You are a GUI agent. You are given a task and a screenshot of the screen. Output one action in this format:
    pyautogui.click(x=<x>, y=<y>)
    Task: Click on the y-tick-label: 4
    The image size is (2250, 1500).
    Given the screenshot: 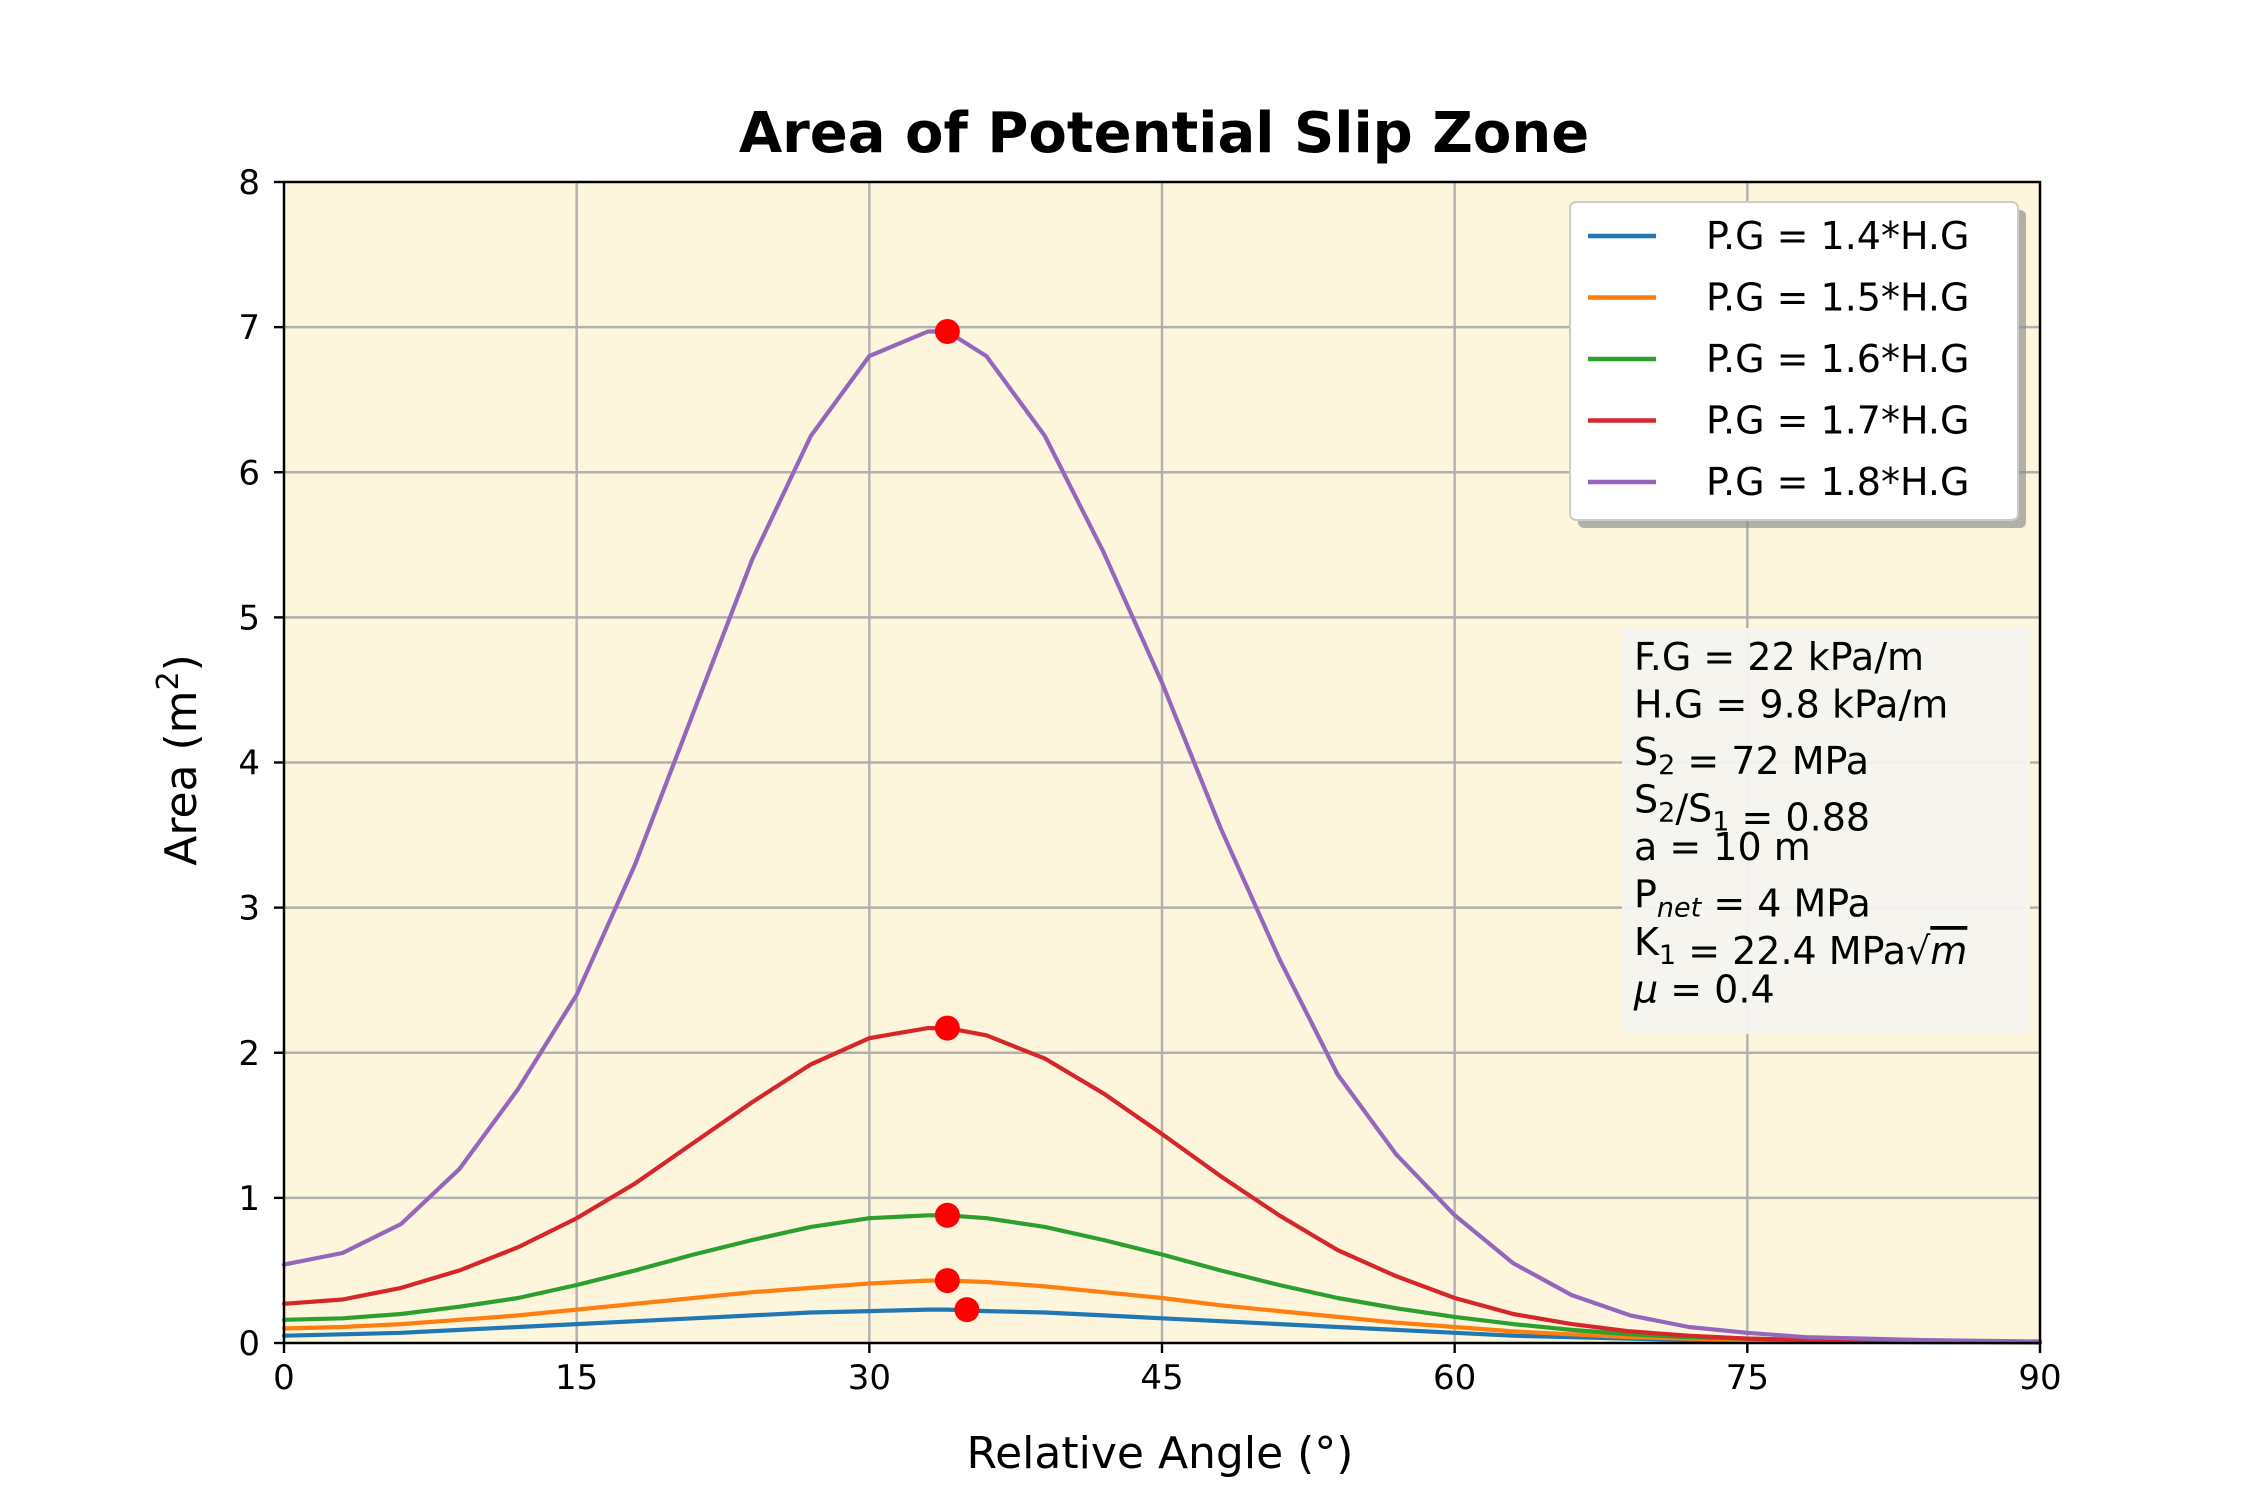 What is the action you would take?
    pyautogui.click(x=249, y=764)
    